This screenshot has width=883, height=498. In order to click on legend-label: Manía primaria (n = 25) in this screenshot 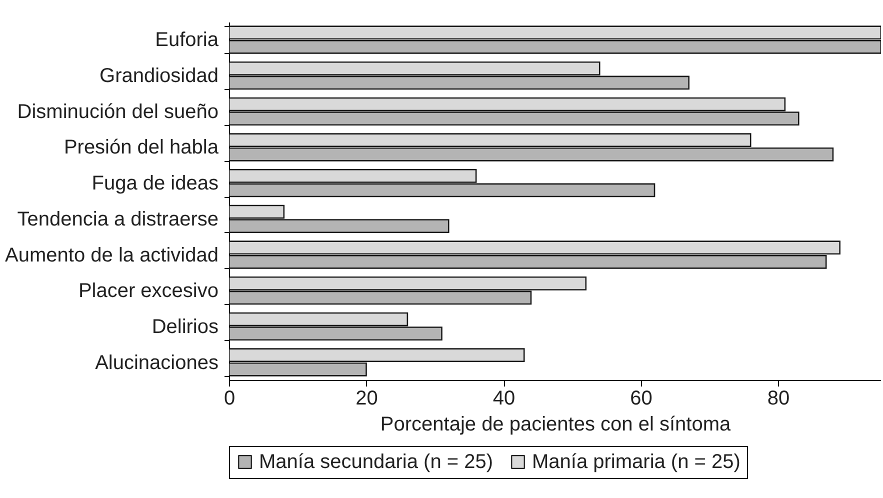, I will do `click(636, 462)`.